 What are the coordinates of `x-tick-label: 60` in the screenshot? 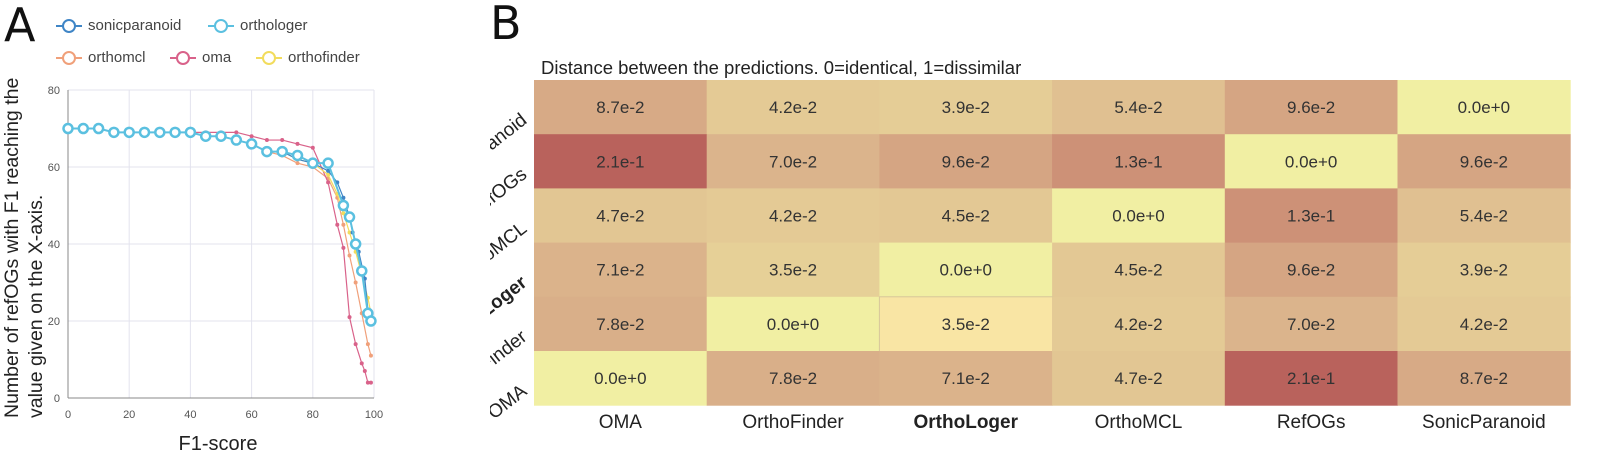 It's located at (251, 415).